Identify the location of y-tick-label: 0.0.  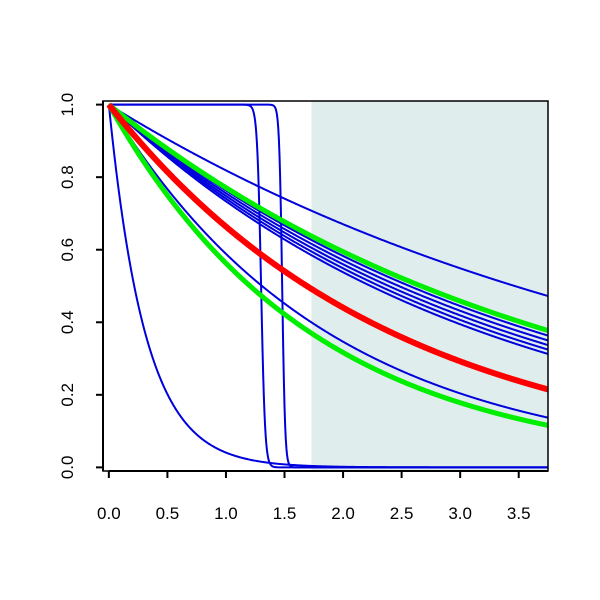
(67, 468).